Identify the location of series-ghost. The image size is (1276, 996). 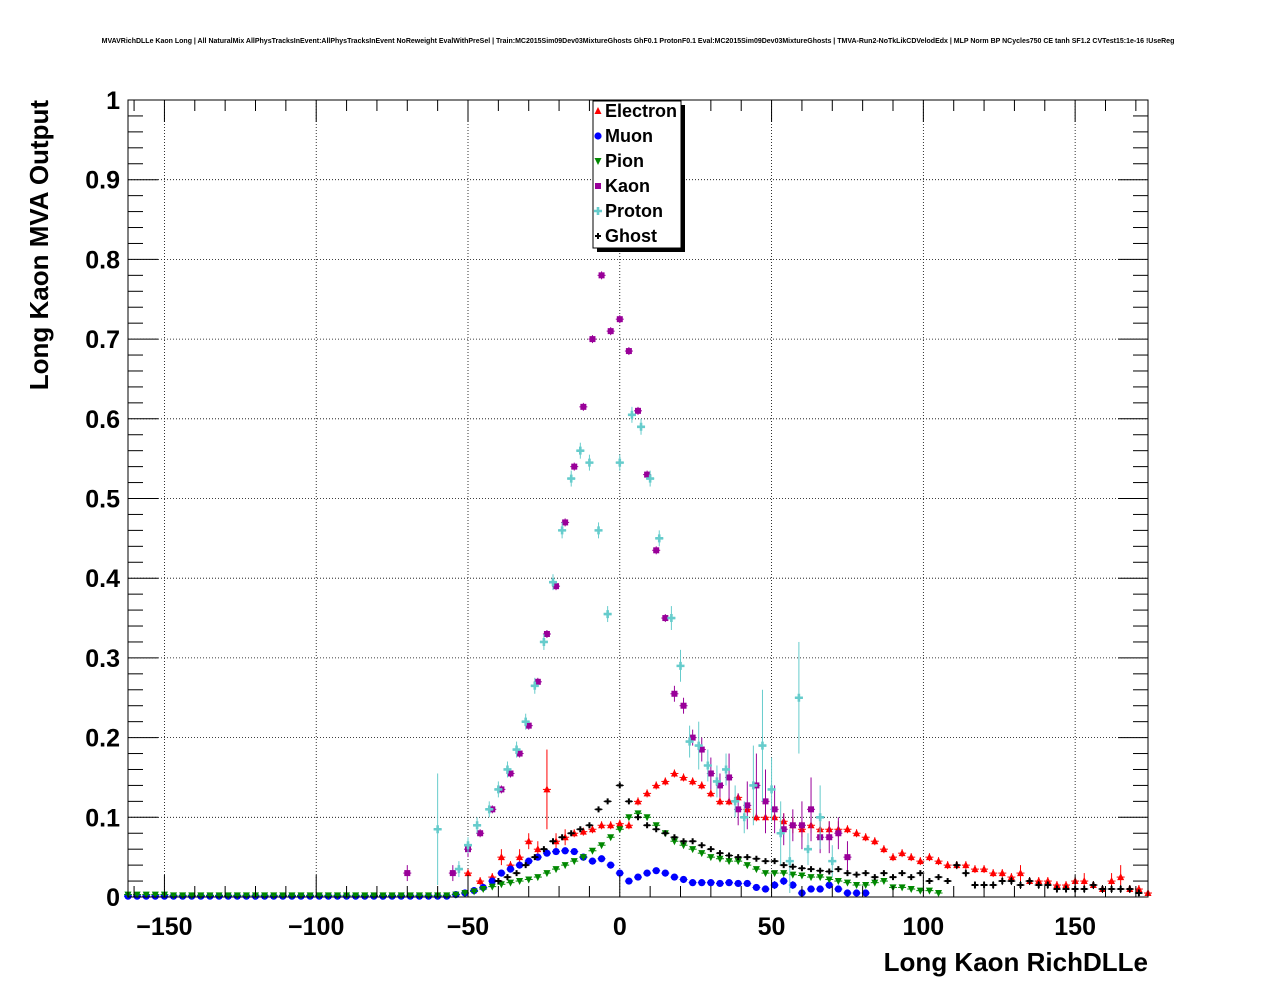
(818, 839).